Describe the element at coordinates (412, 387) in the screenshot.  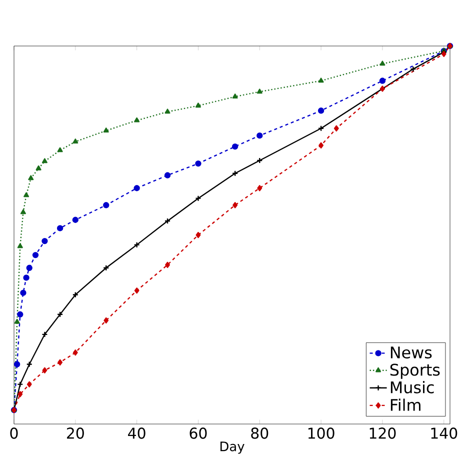
I see `legend-label: Music` at that location.